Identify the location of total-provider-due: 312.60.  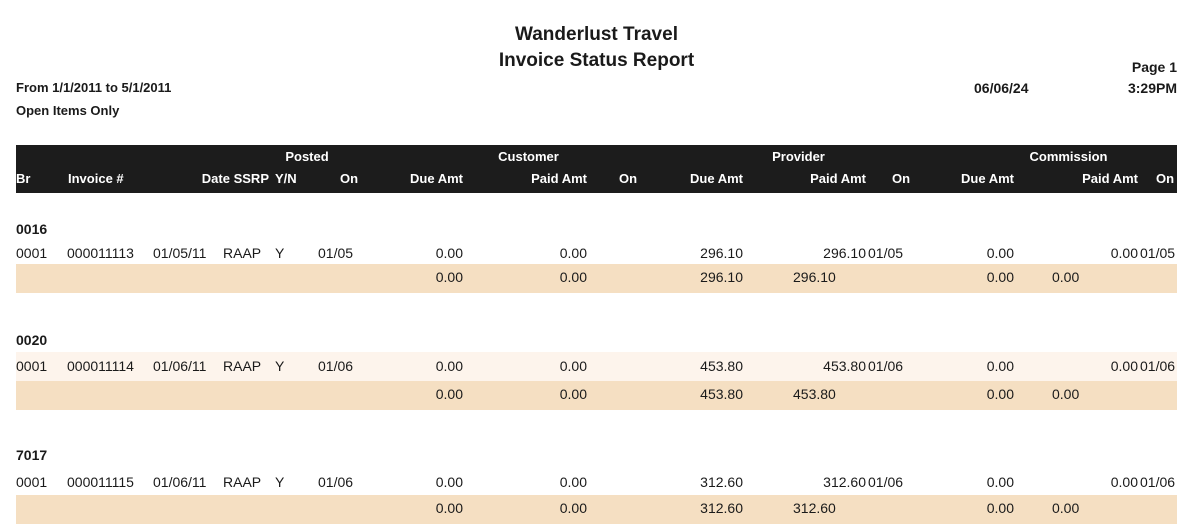
(721, 508).